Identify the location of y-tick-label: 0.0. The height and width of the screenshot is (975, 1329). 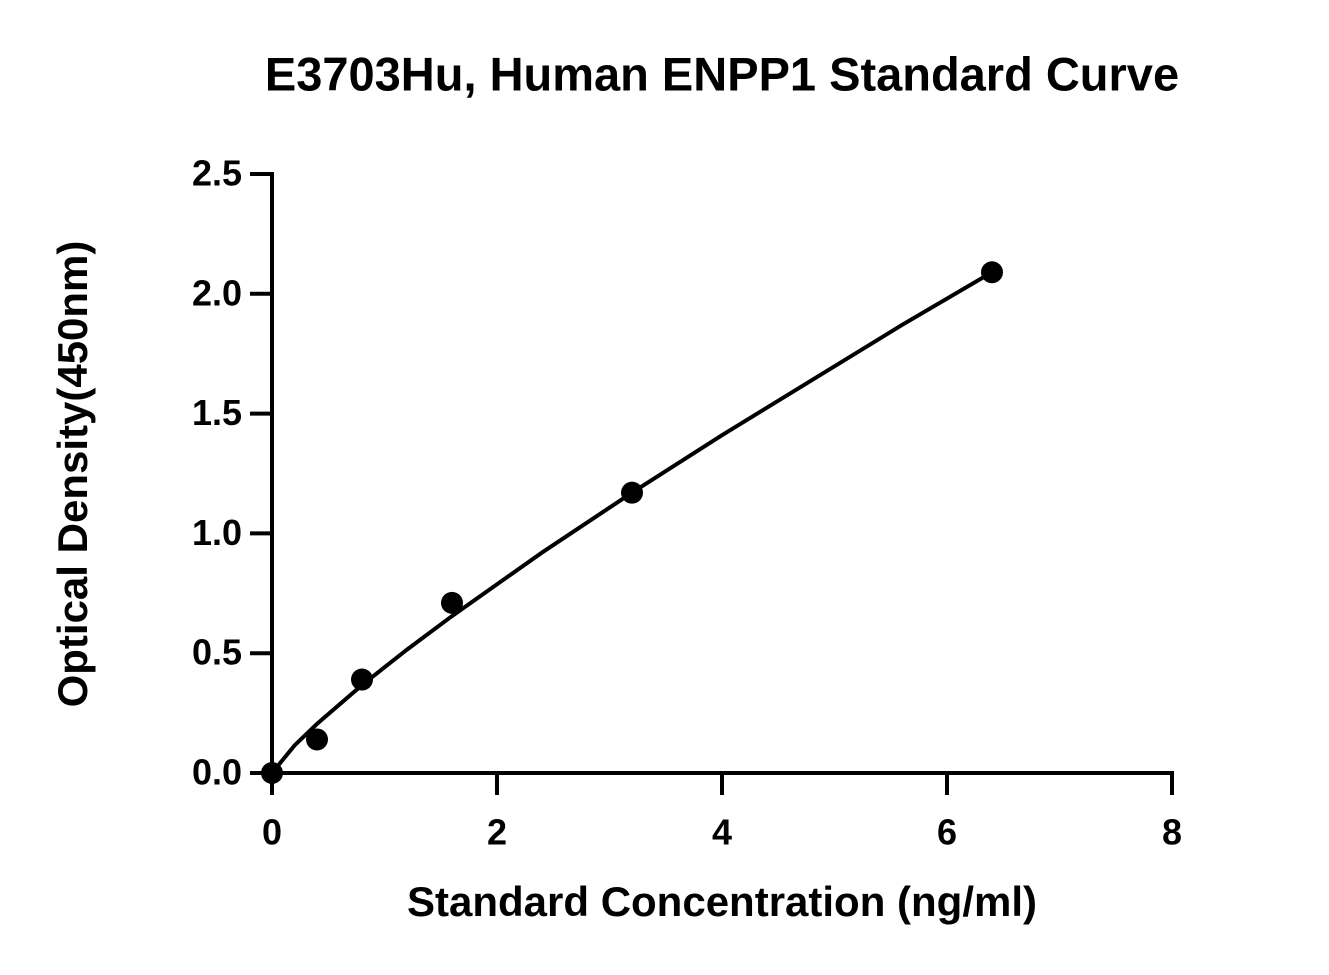
(217, 772).